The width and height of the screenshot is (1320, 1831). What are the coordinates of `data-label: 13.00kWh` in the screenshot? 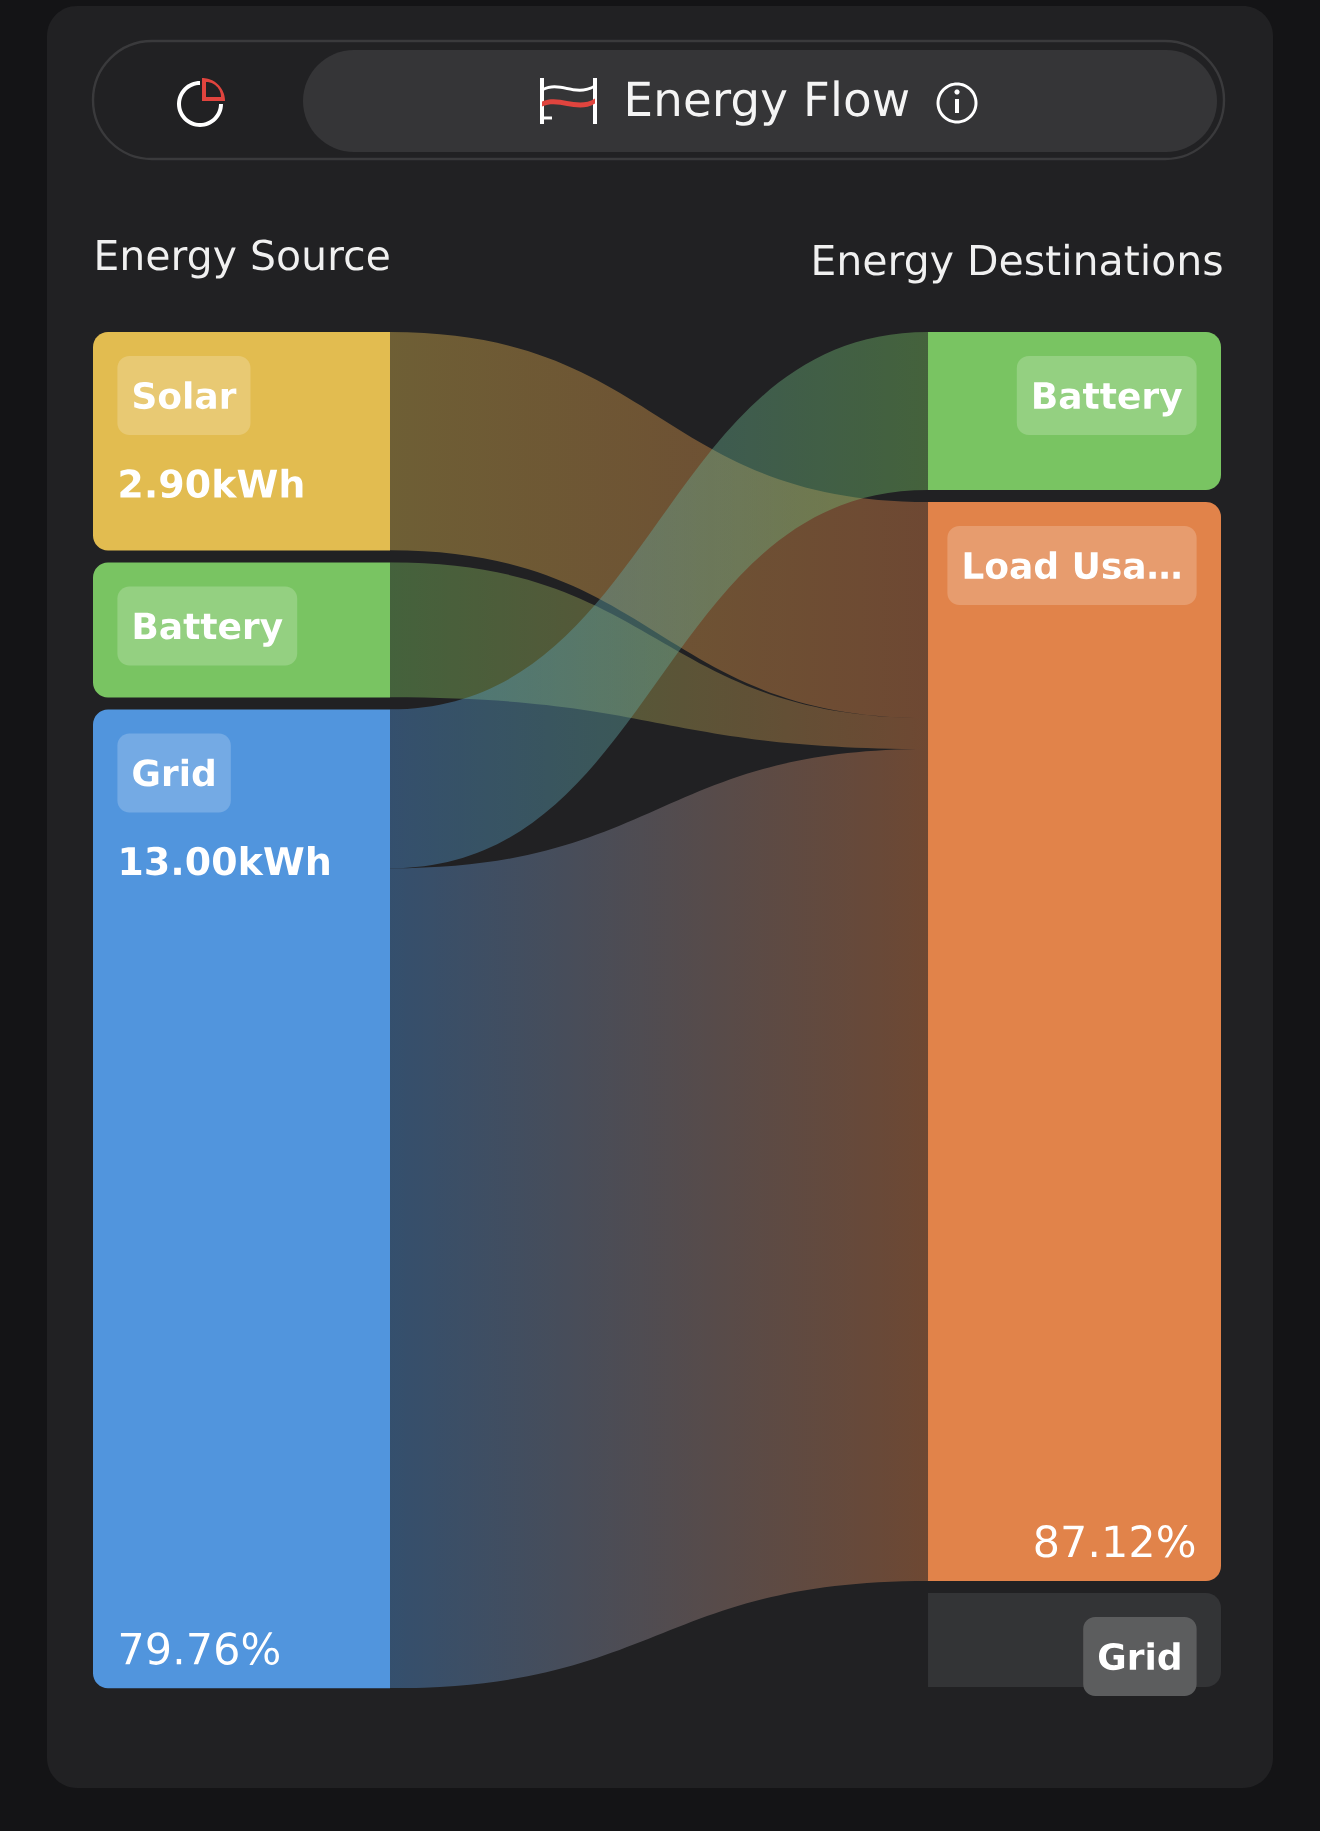 It's located at (225, 861).